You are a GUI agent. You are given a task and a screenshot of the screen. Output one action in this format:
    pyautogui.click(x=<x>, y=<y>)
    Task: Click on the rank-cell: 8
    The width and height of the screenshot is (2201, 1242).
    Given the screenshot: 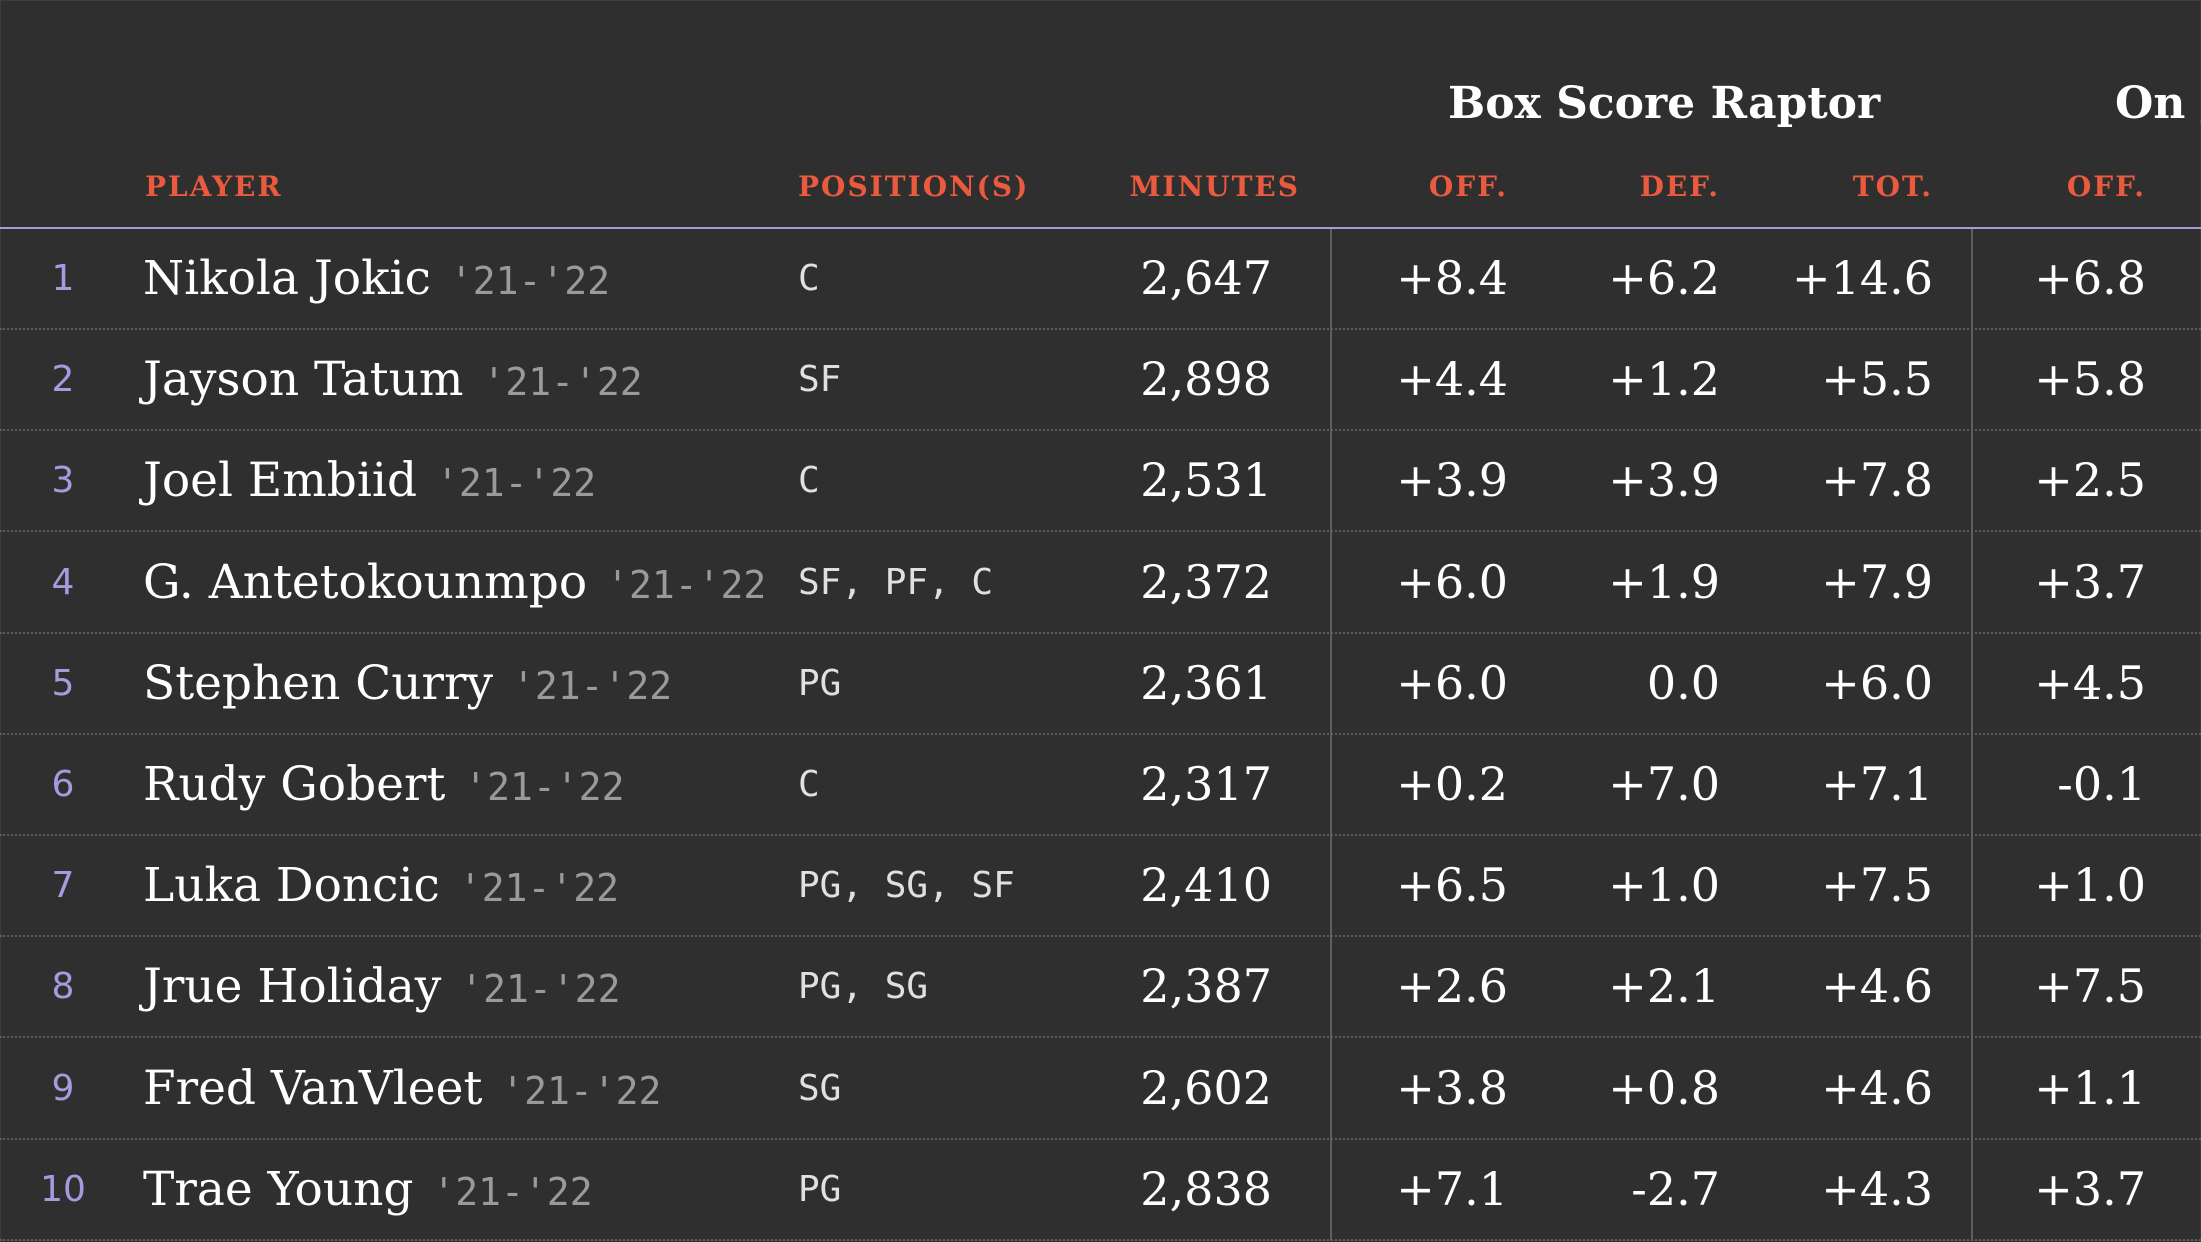 What is the action you would take?
    pyautogui.click(x=63, y=987)
    